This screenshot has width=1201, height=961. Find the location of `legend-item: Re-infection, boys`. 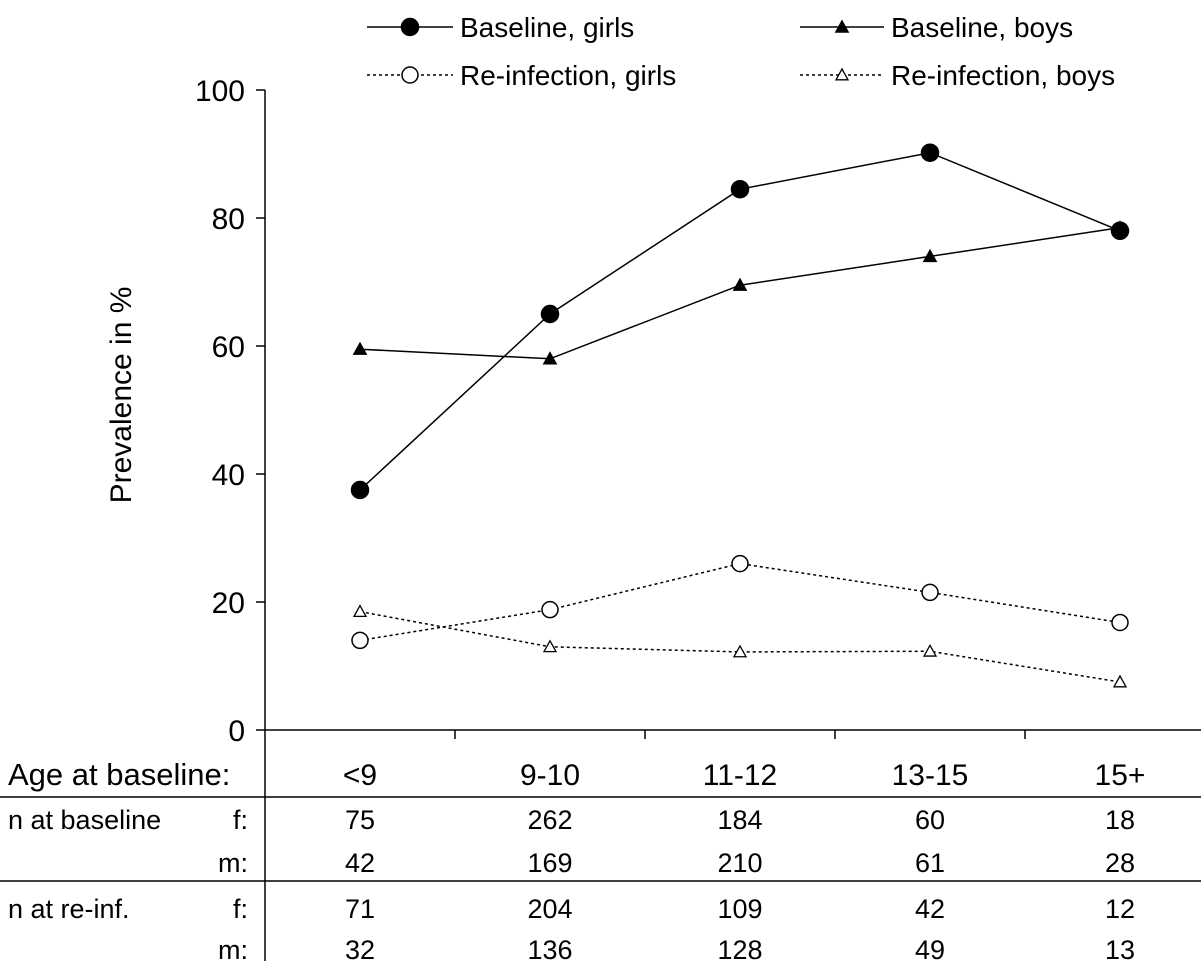

legend-item: Re-infection, boys is located at coordinates (957, 75).